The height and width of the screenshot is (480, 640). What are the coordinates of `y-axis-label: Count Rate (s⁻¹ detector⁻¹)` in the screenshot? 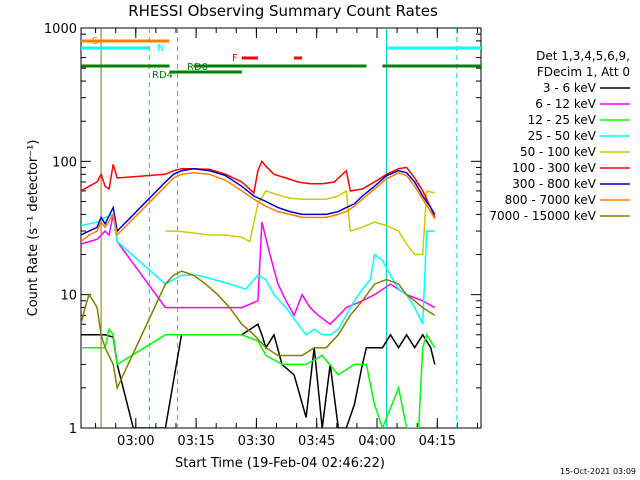 It's located at (33, 228).